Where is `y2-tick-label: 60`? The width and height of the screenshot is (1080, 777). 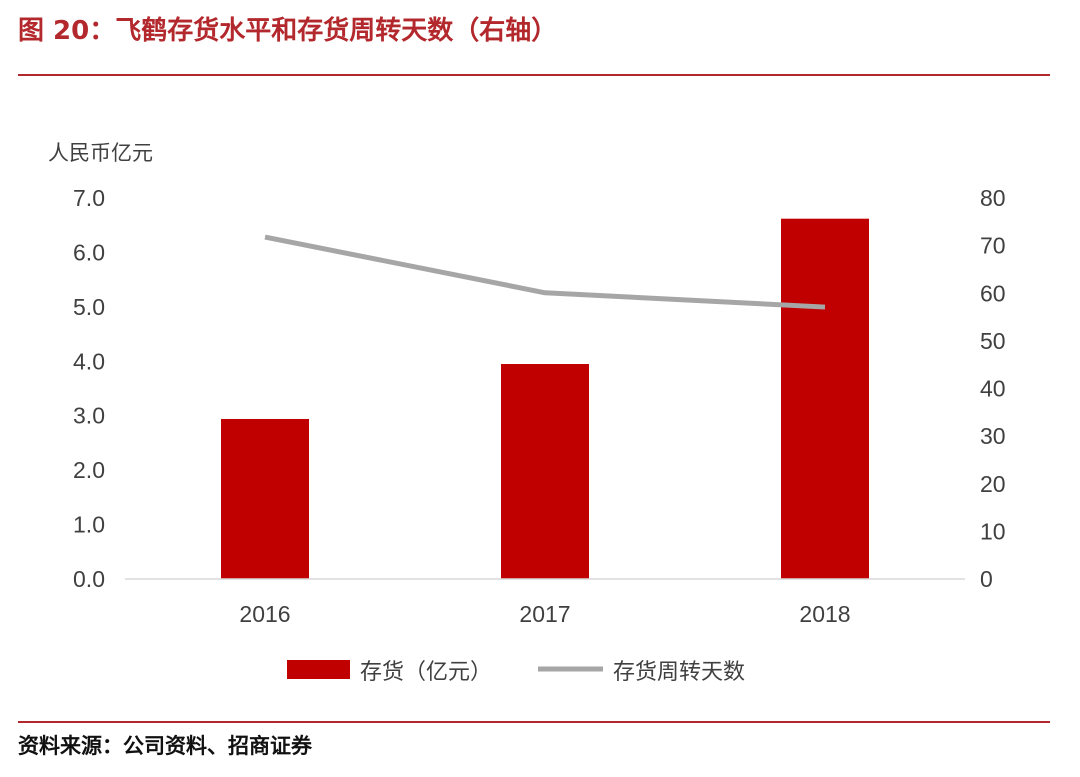
y2-tick-label: 60 is located at coordinates (993, 293).